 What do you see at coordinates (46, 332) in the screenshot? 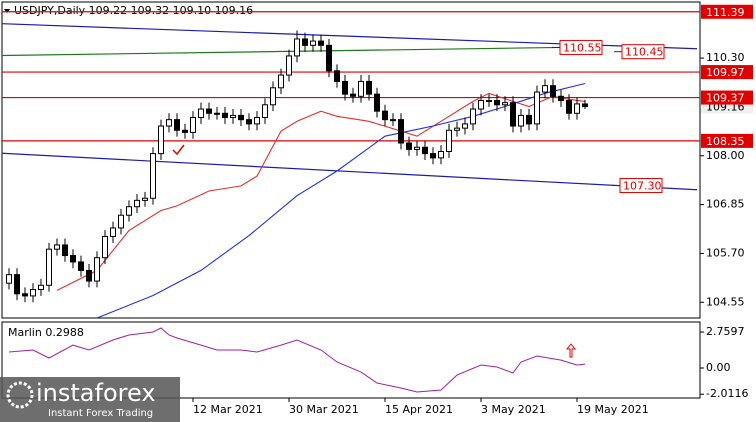
I see `indicator-title: Marlin 0.2988` at bounding box center [46, 332].